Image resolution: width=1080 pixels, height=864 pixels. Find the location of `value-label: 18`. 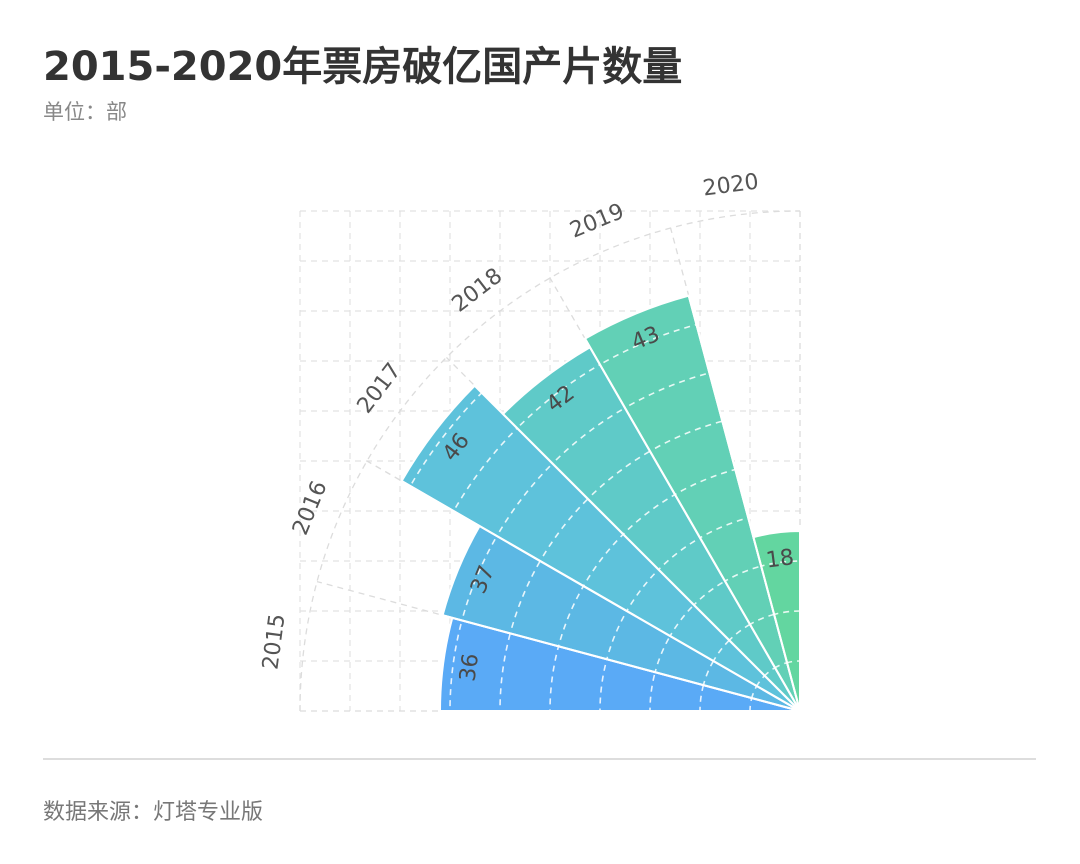

value-label: 18 is located at coordinates (779, 559).